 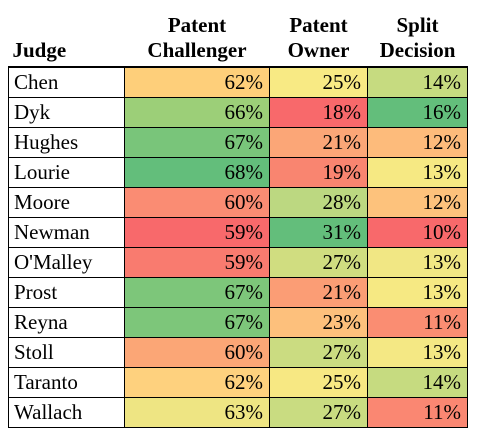 What do you see at coordinates (318, 172) in the screenshot?
I see `patent-owner-cell: 19%` at bounding box center [318, 172].